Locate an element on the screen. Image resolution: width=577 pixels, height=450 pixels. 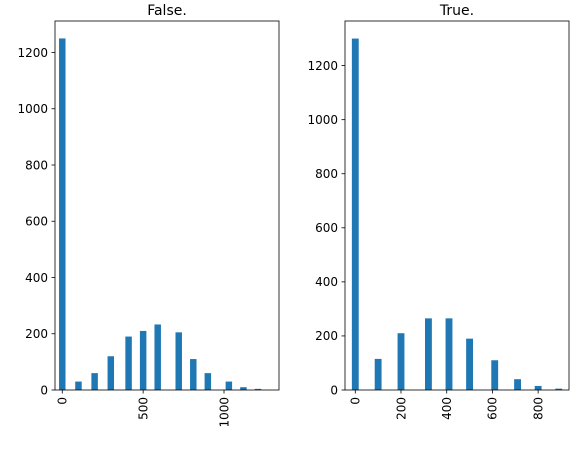
chart-title: False. is located at coordinates (167, 11).